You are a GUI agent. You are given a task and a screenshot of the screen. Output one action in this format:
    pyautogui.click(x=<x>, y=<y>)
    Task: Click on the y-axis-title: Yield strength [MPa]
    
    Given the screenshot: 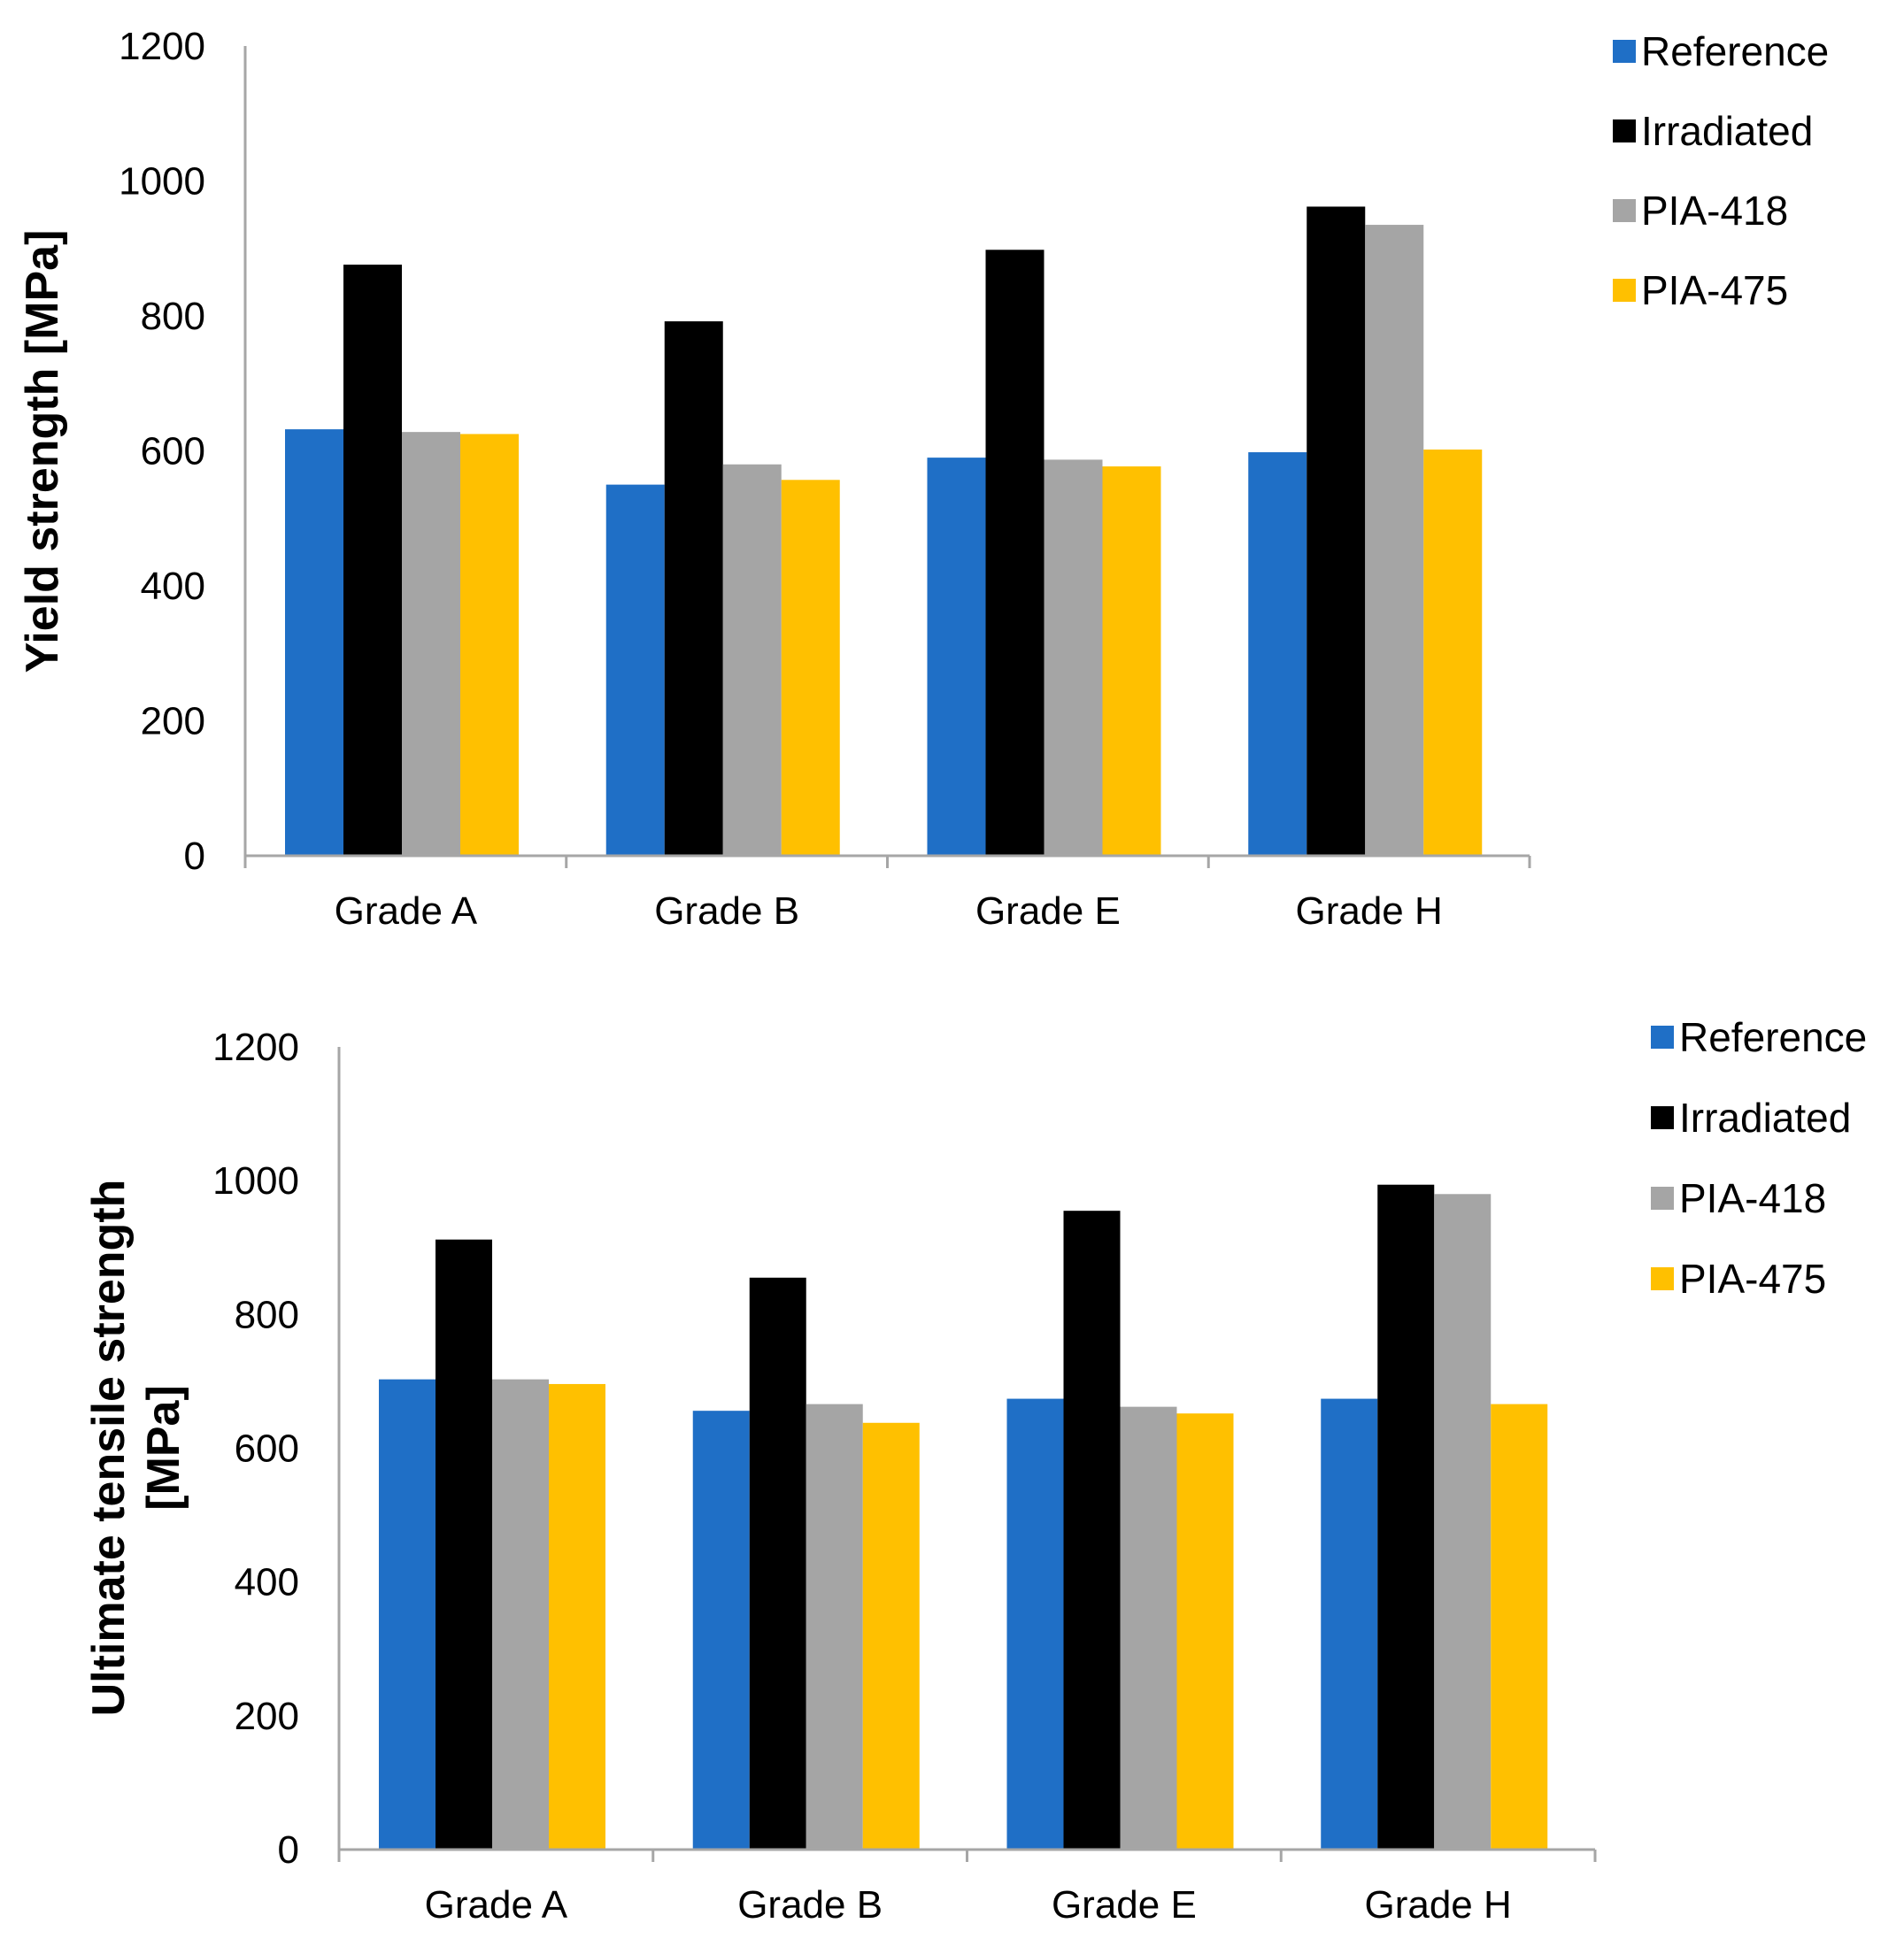 What is the action you would take?
    pyautogui.click(x=42, y=451)
    